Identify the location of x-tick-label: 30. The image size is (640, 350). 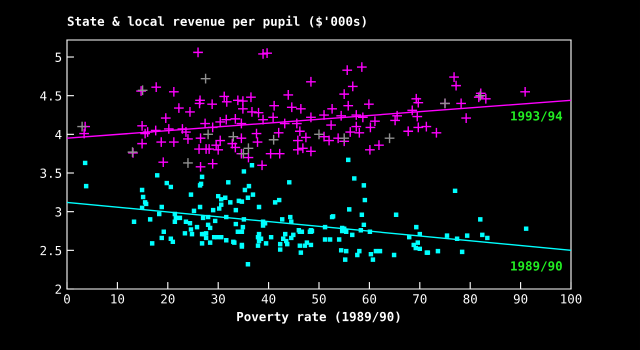
(218, 299).